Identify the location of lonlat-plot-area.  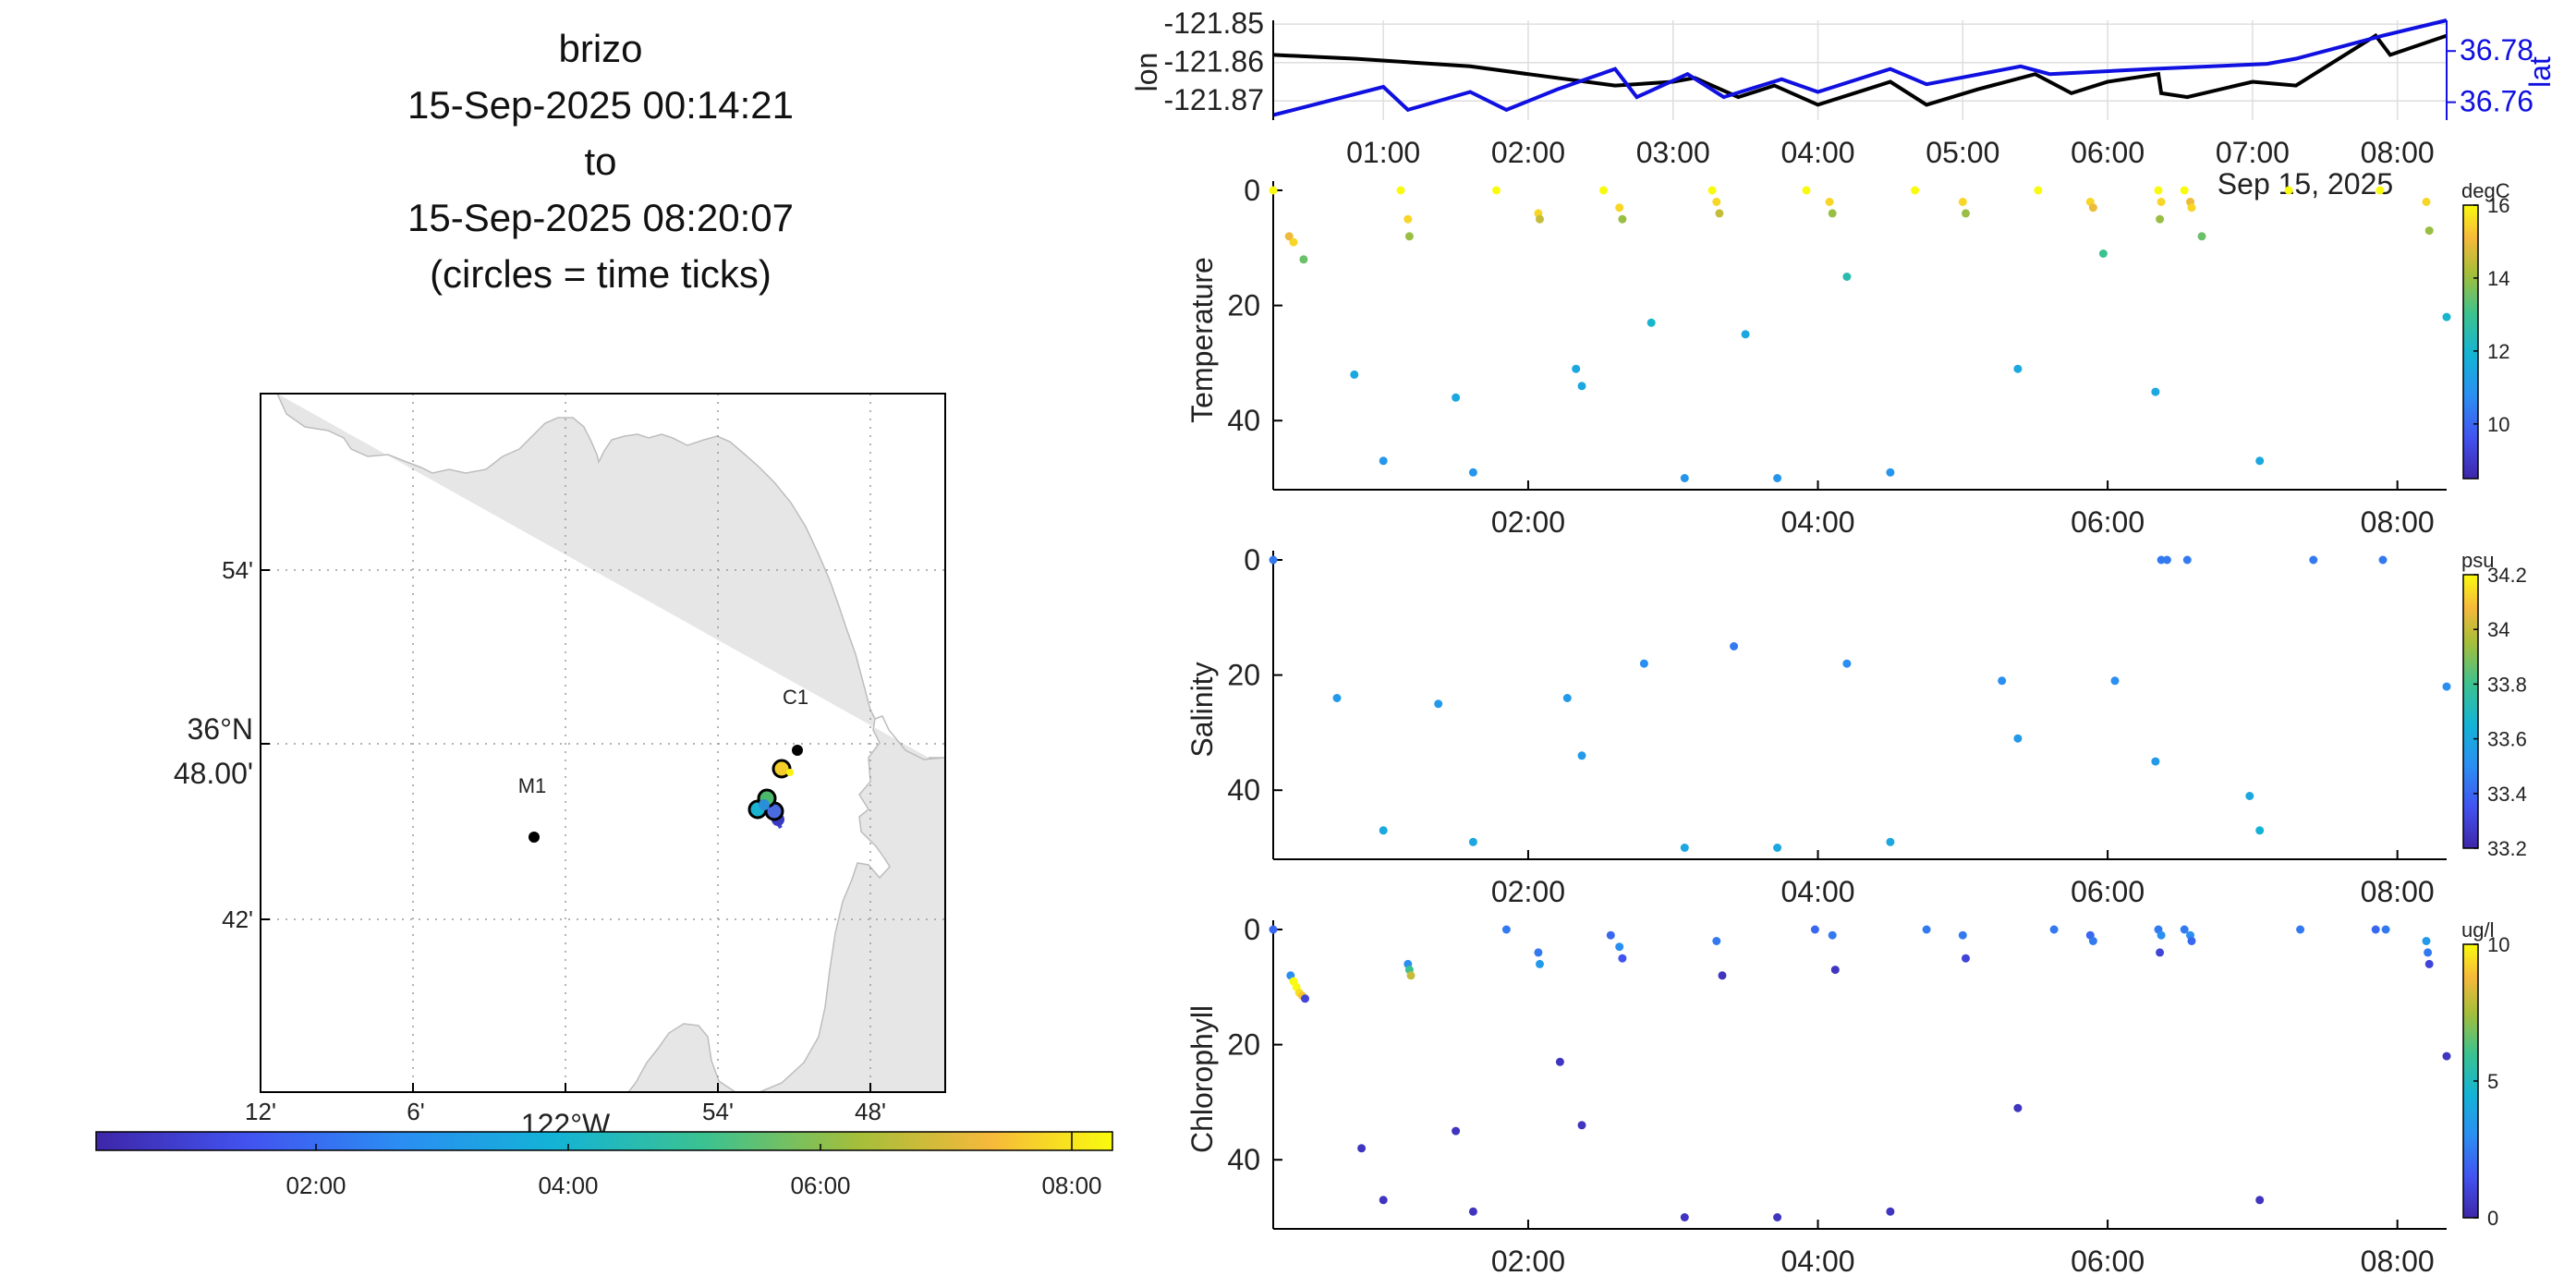
(1860, 70).